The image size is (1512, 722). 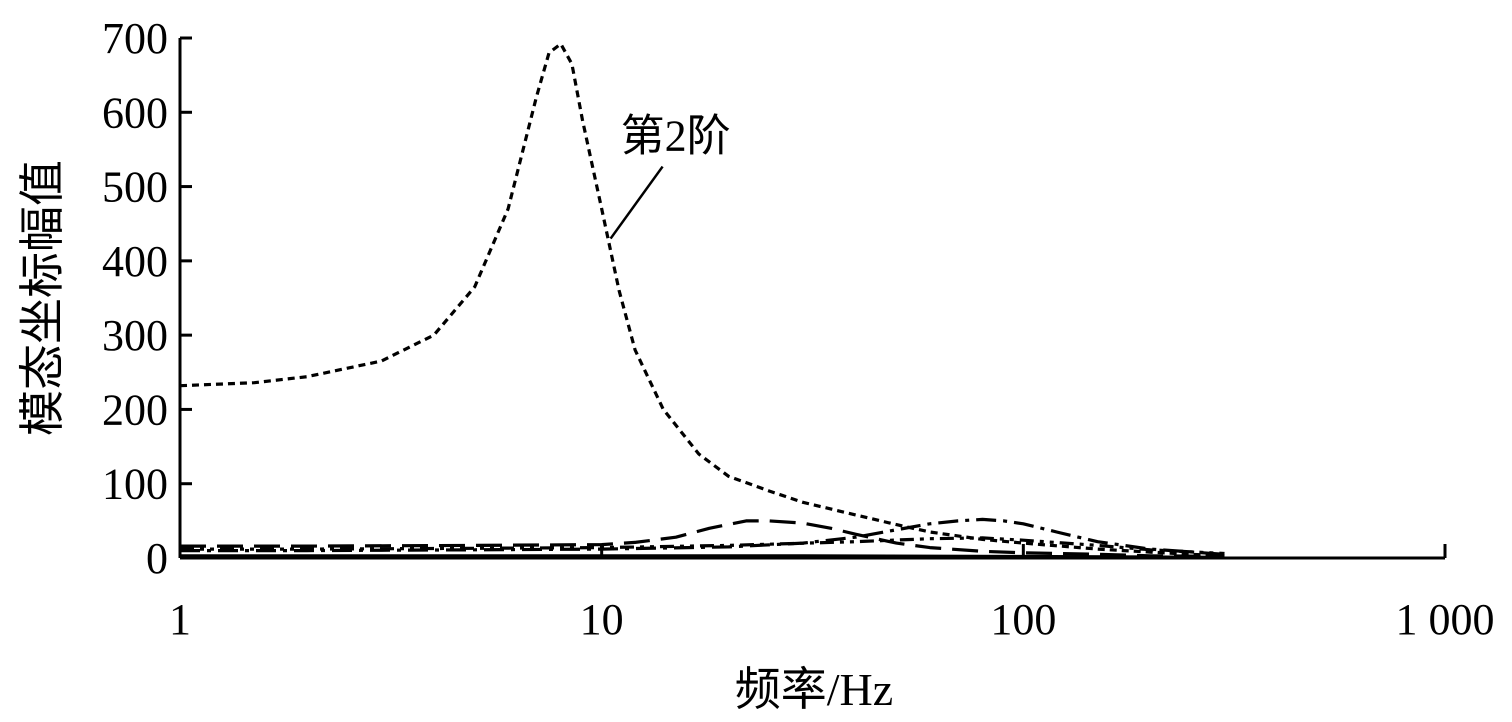 I want to click on x-tick-label: 1 000, so click(x=1445, y=619).